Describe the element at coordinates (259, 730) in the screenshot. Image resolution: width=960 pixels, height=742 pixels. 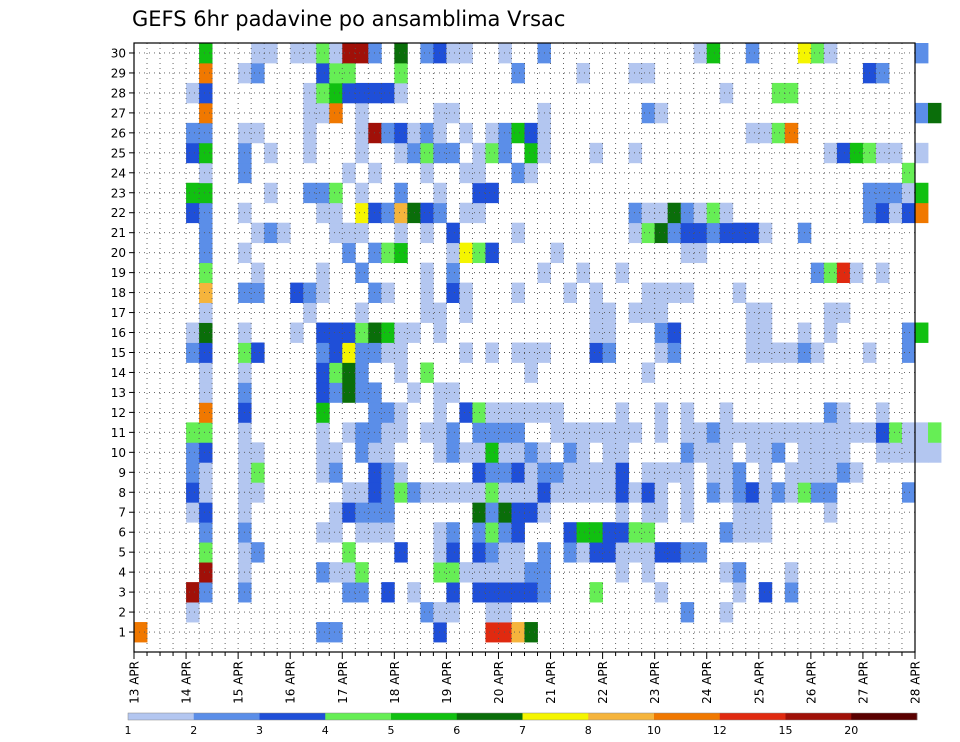
I see `legend-label: 3` at that location.